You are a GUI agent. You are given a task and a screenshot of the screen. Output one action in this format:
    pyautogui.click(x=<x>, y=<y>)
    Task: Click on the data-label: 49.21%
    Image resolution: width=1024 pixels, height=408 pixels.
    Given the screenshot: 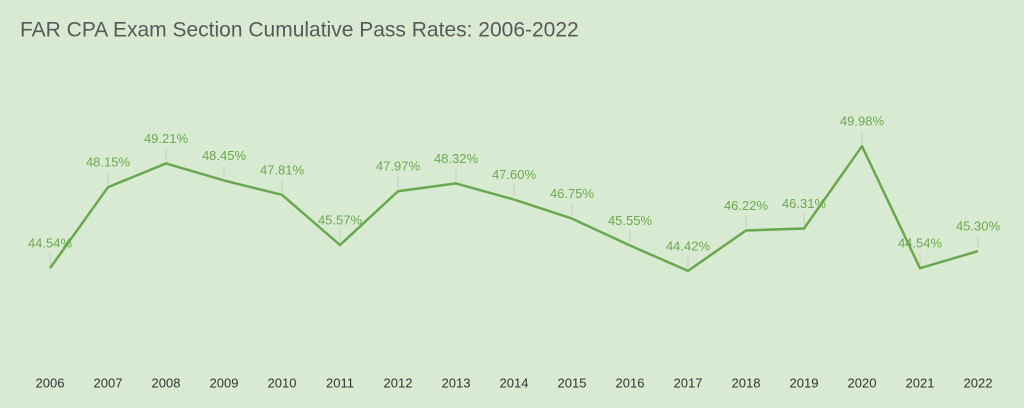 What is the action you would take?
    pyautogui.click(x=166, y=138)
    